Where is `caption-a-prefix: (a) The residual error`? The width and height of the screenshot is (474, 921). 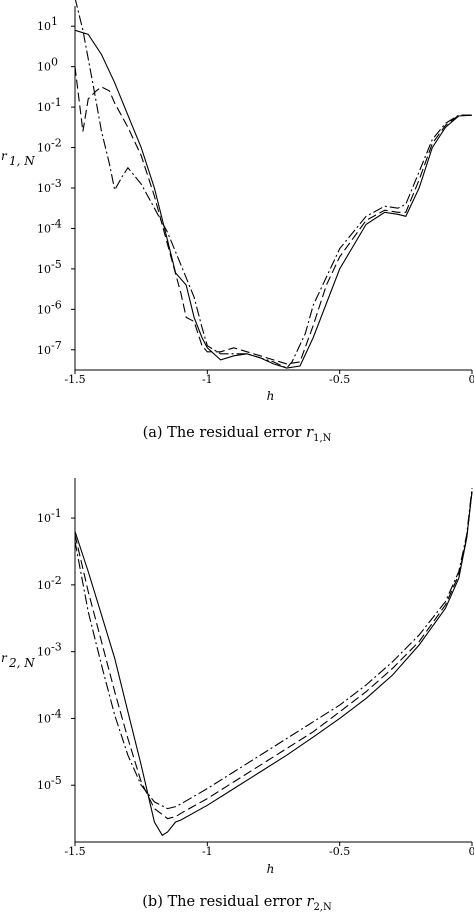 caption-a-prefix: (a) The residual error is located at coordinates (224, 433).